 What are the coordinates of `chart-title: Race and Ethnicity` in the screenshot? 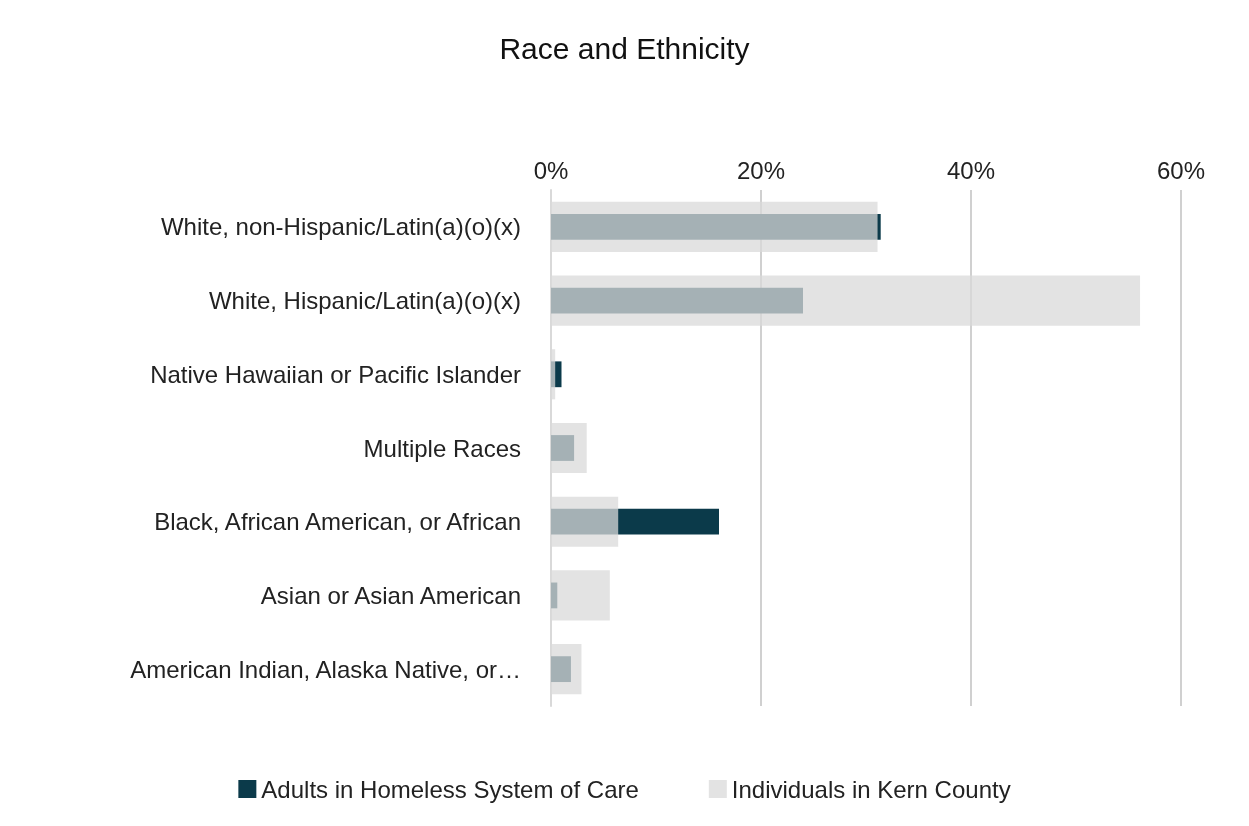 It's located at (624, 48).